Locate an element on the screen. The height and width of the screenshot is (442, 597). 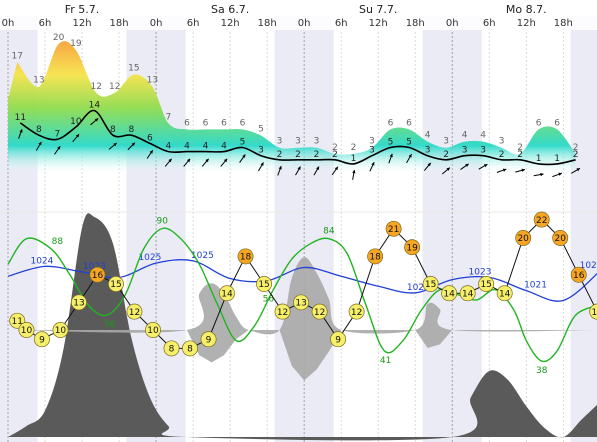
gust-value: 13 is located at coordinates (152, 81).